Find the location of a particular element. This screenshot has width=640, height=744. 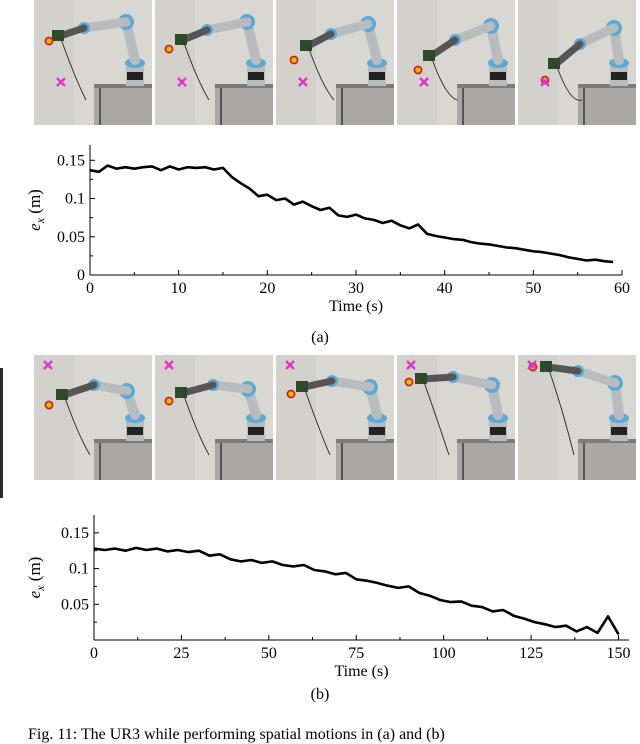

panel-b-label: (b) is located at coordinates (320, 694).